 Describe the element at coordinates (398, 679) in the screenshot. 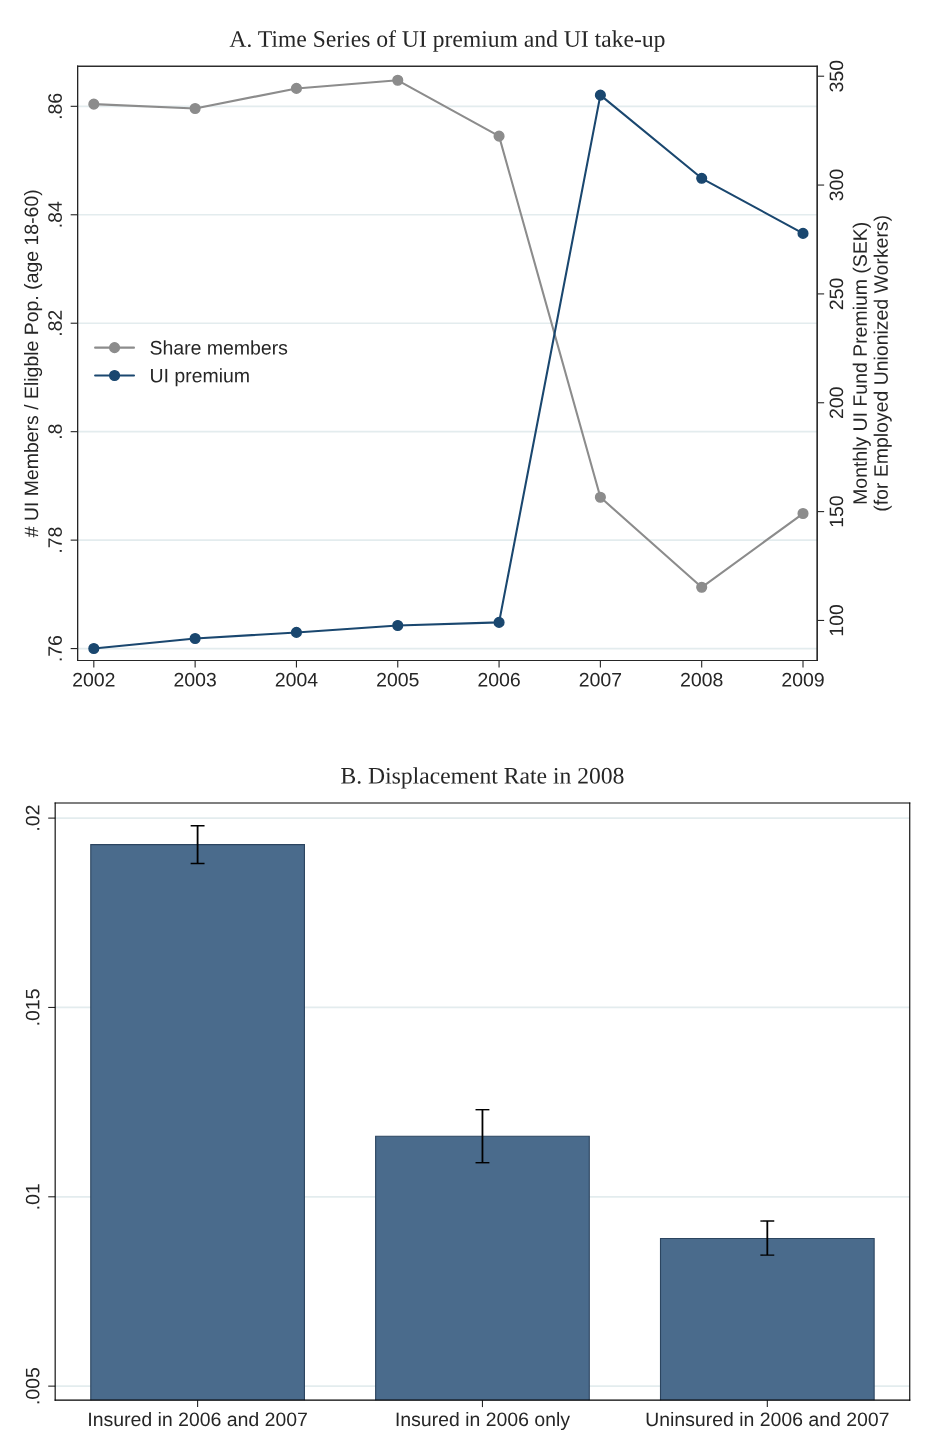

I see `x-tick-label: 2005` at that location.